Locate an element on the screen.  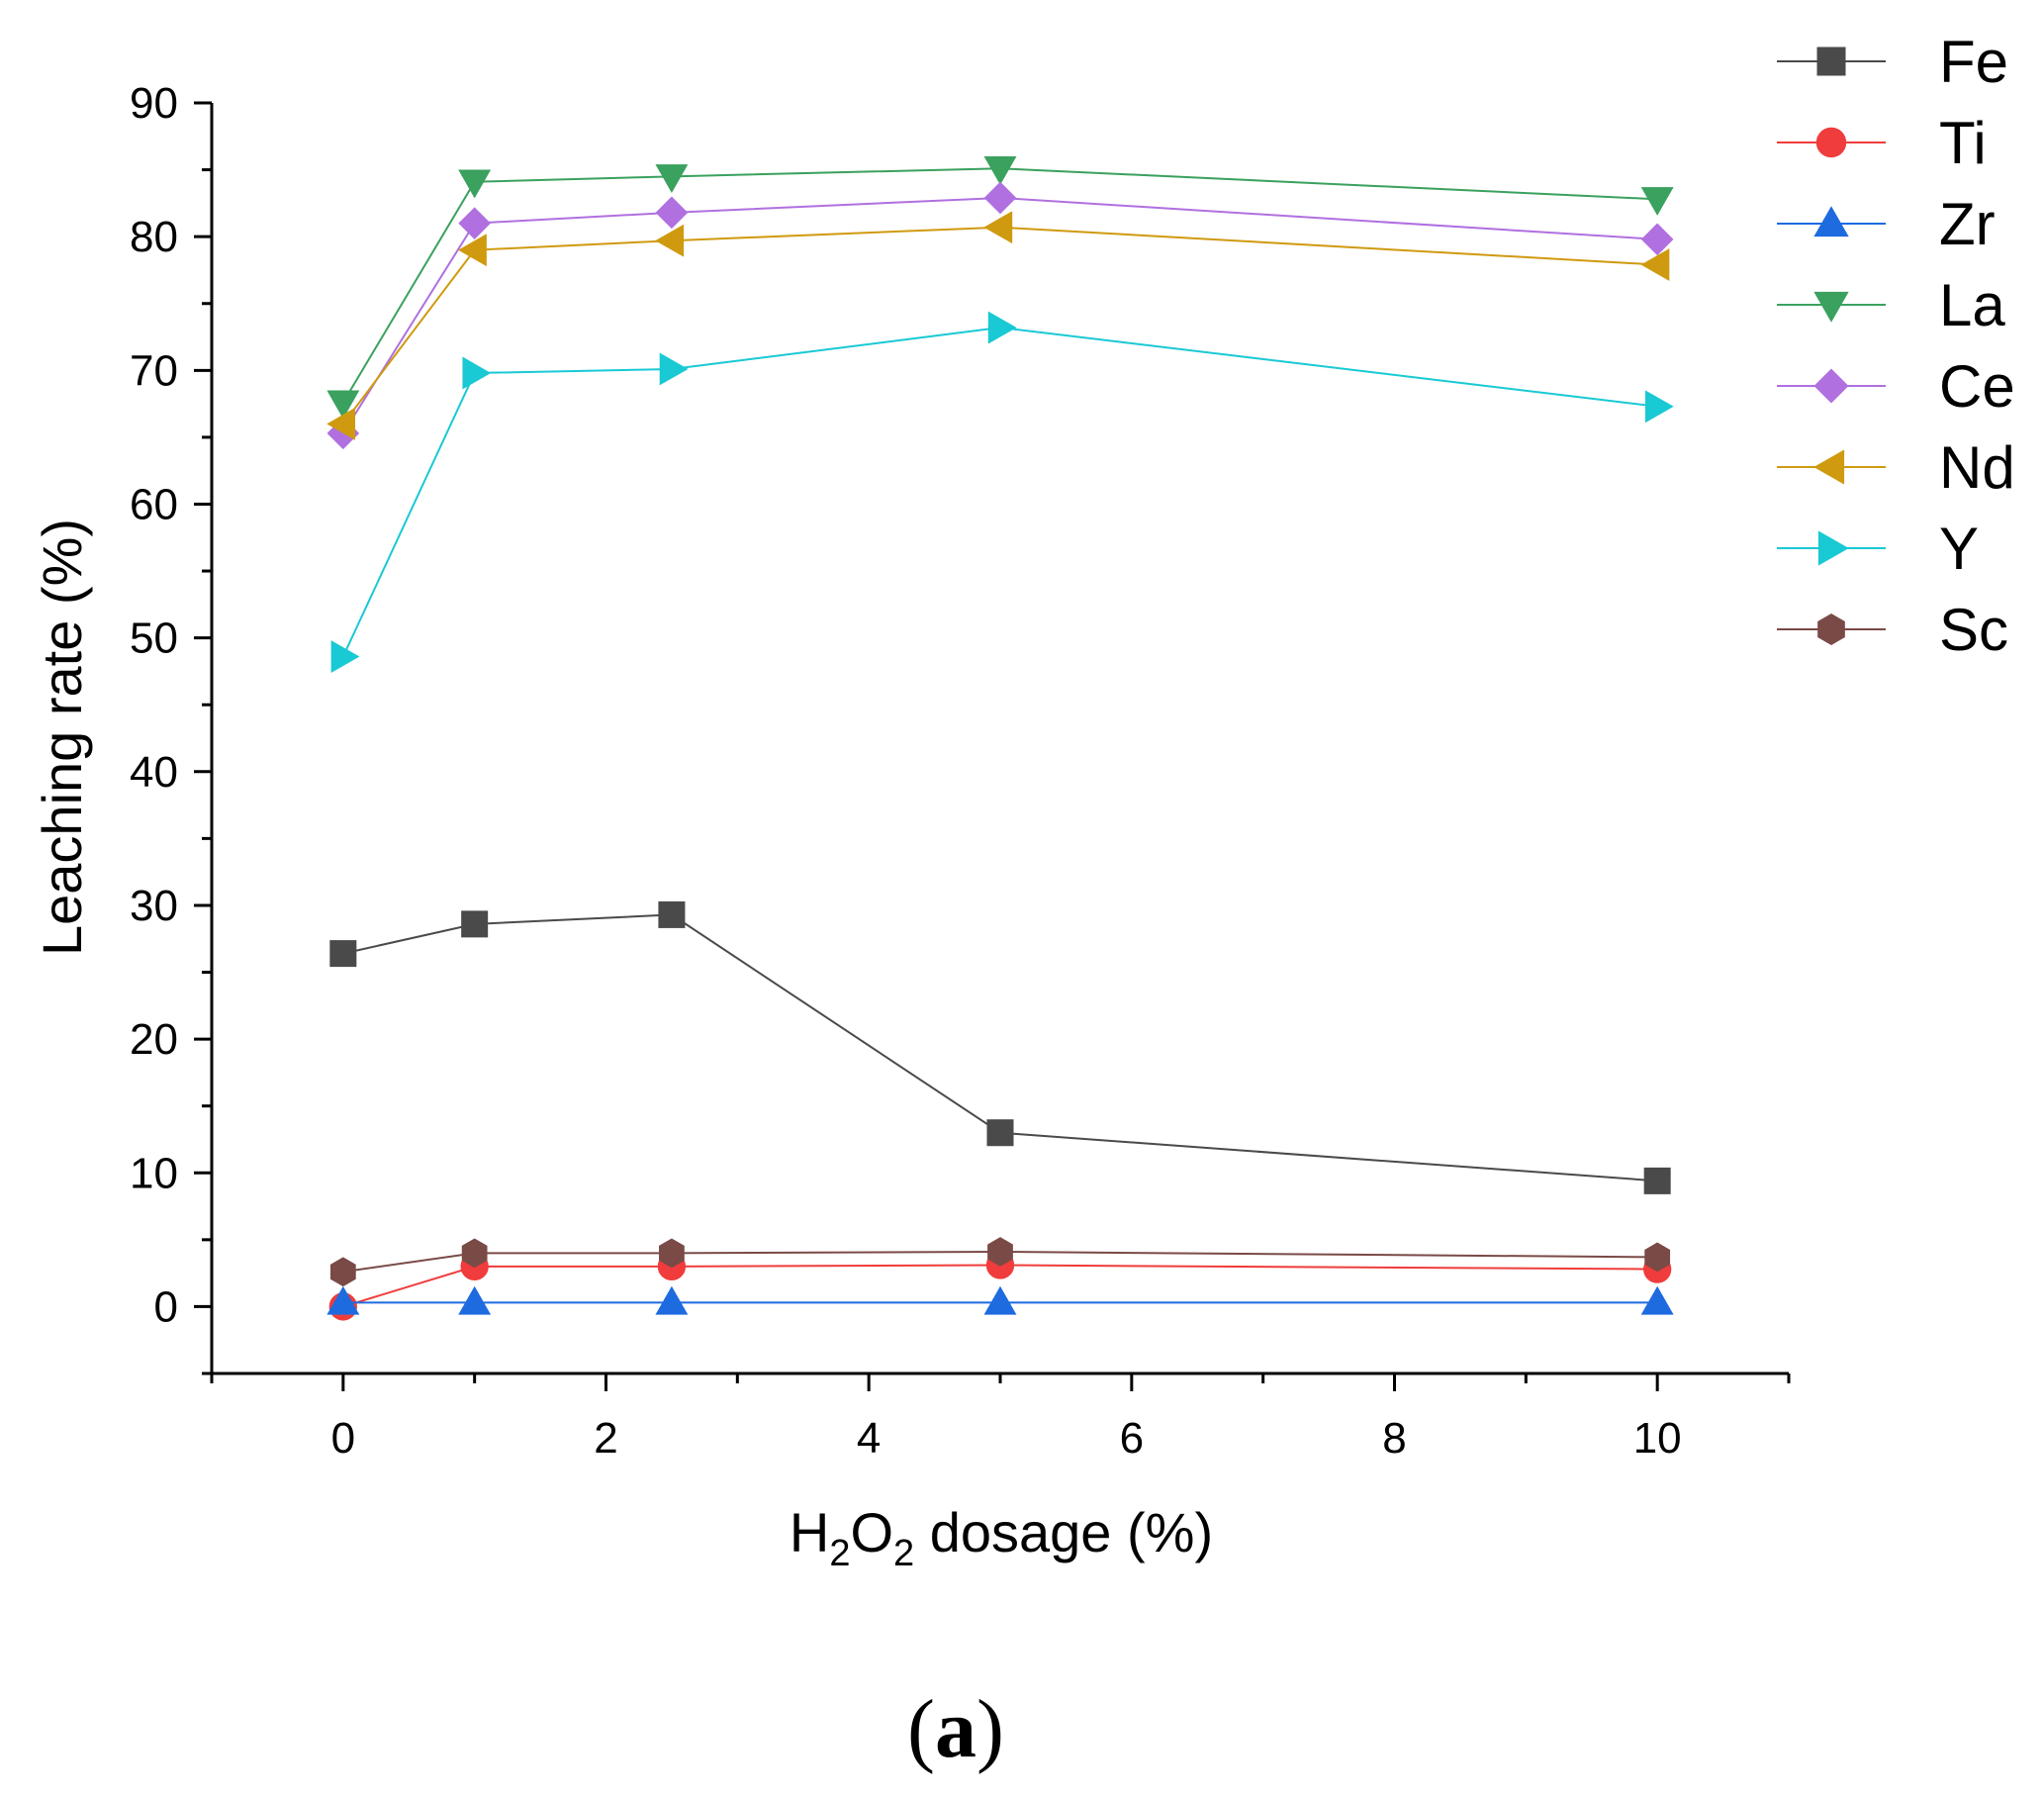
panel-label-close: ) is located at coordinates (990, 1729).